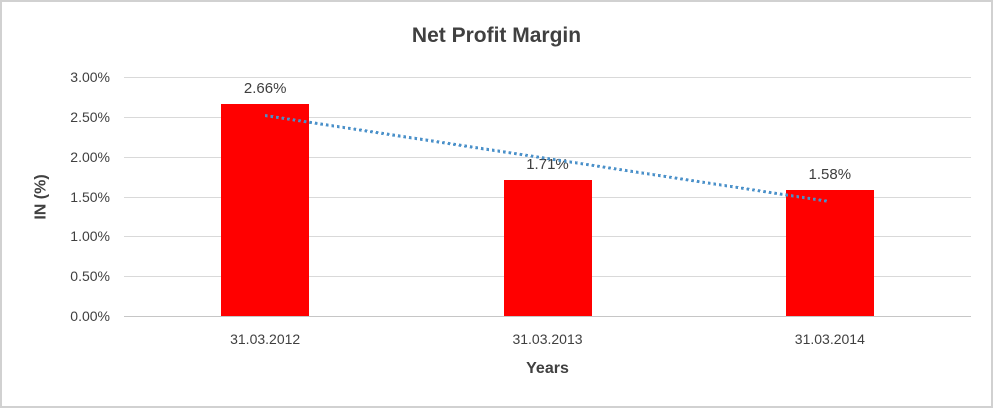 This screenshot has width=993, height=408. Describe the element at coordinates (547, 339) in the screenshot. I see `x-tick-label: 31.03.2013` at that location.